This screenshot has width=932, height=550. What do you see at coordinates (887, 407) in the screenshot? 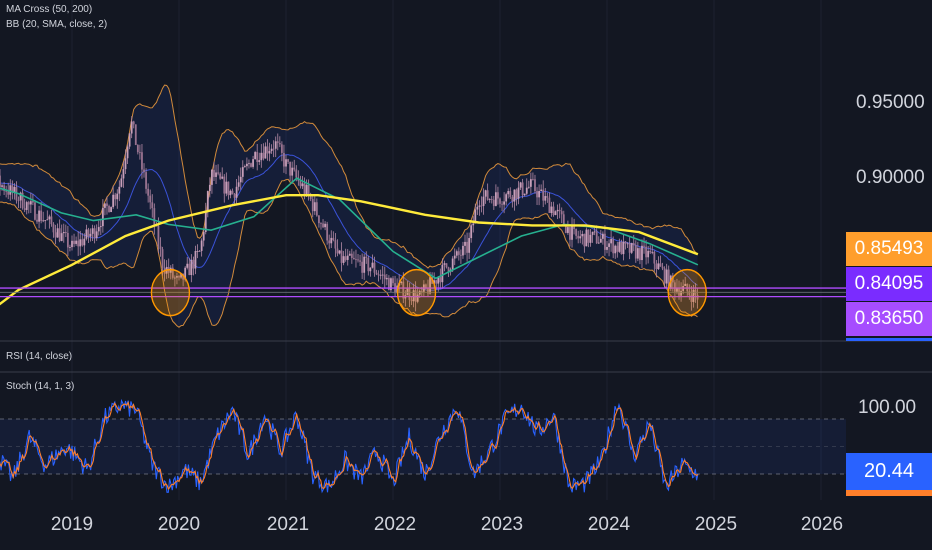
I see `stoch-tick-100: 100.00` at bounding box center [887, 407].